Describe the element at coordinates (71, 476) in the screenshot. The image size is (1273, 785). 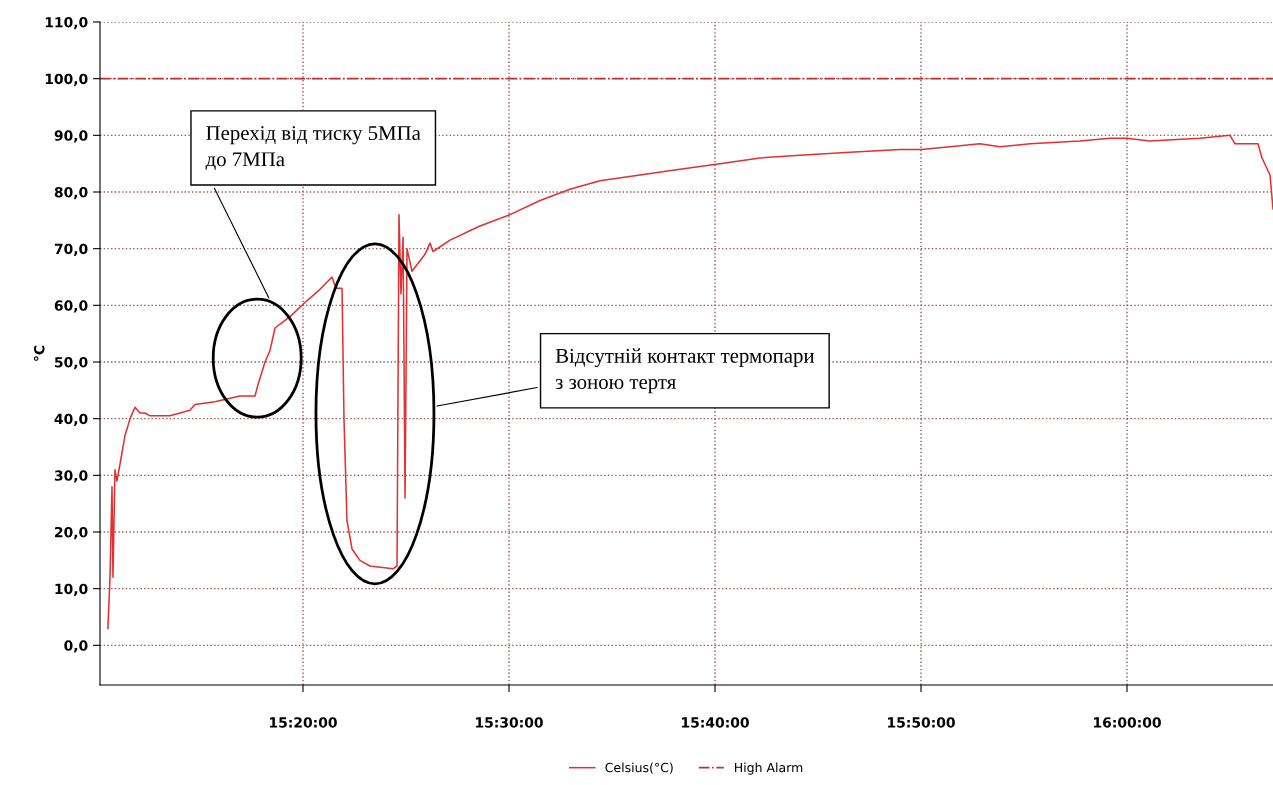
I see `y-tick-label: 30,0` at that location.